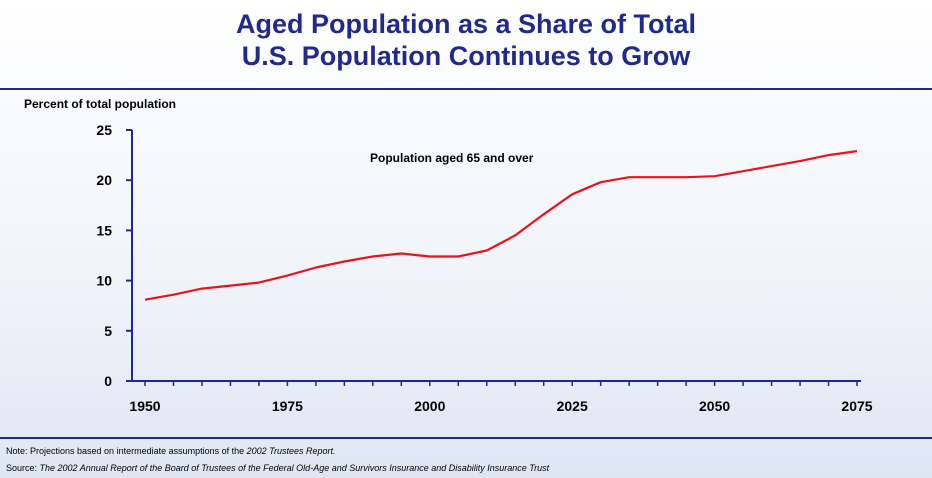 The width and height of the screenshot is (932, 478). What do you see at coordinates (856, 406) in the screenshot?
I see `x-tick-label: 2075` at bounding box center [856, 406].